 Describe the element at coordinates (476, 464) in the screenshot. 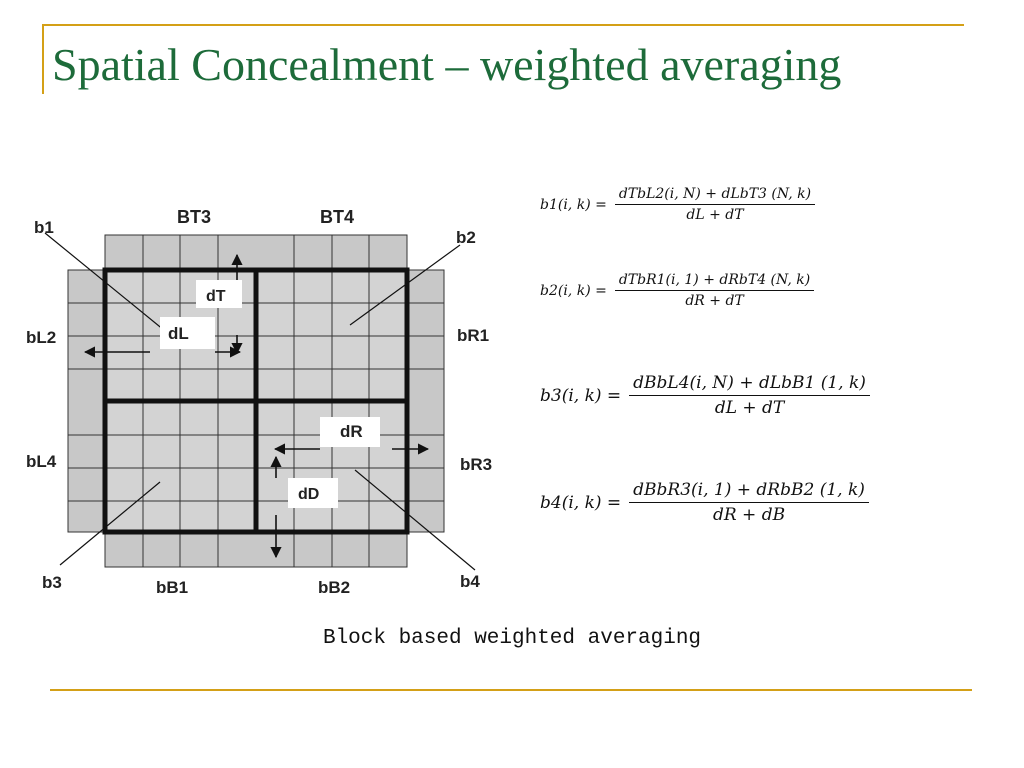

I see `label-bR3: bR3` at that location.